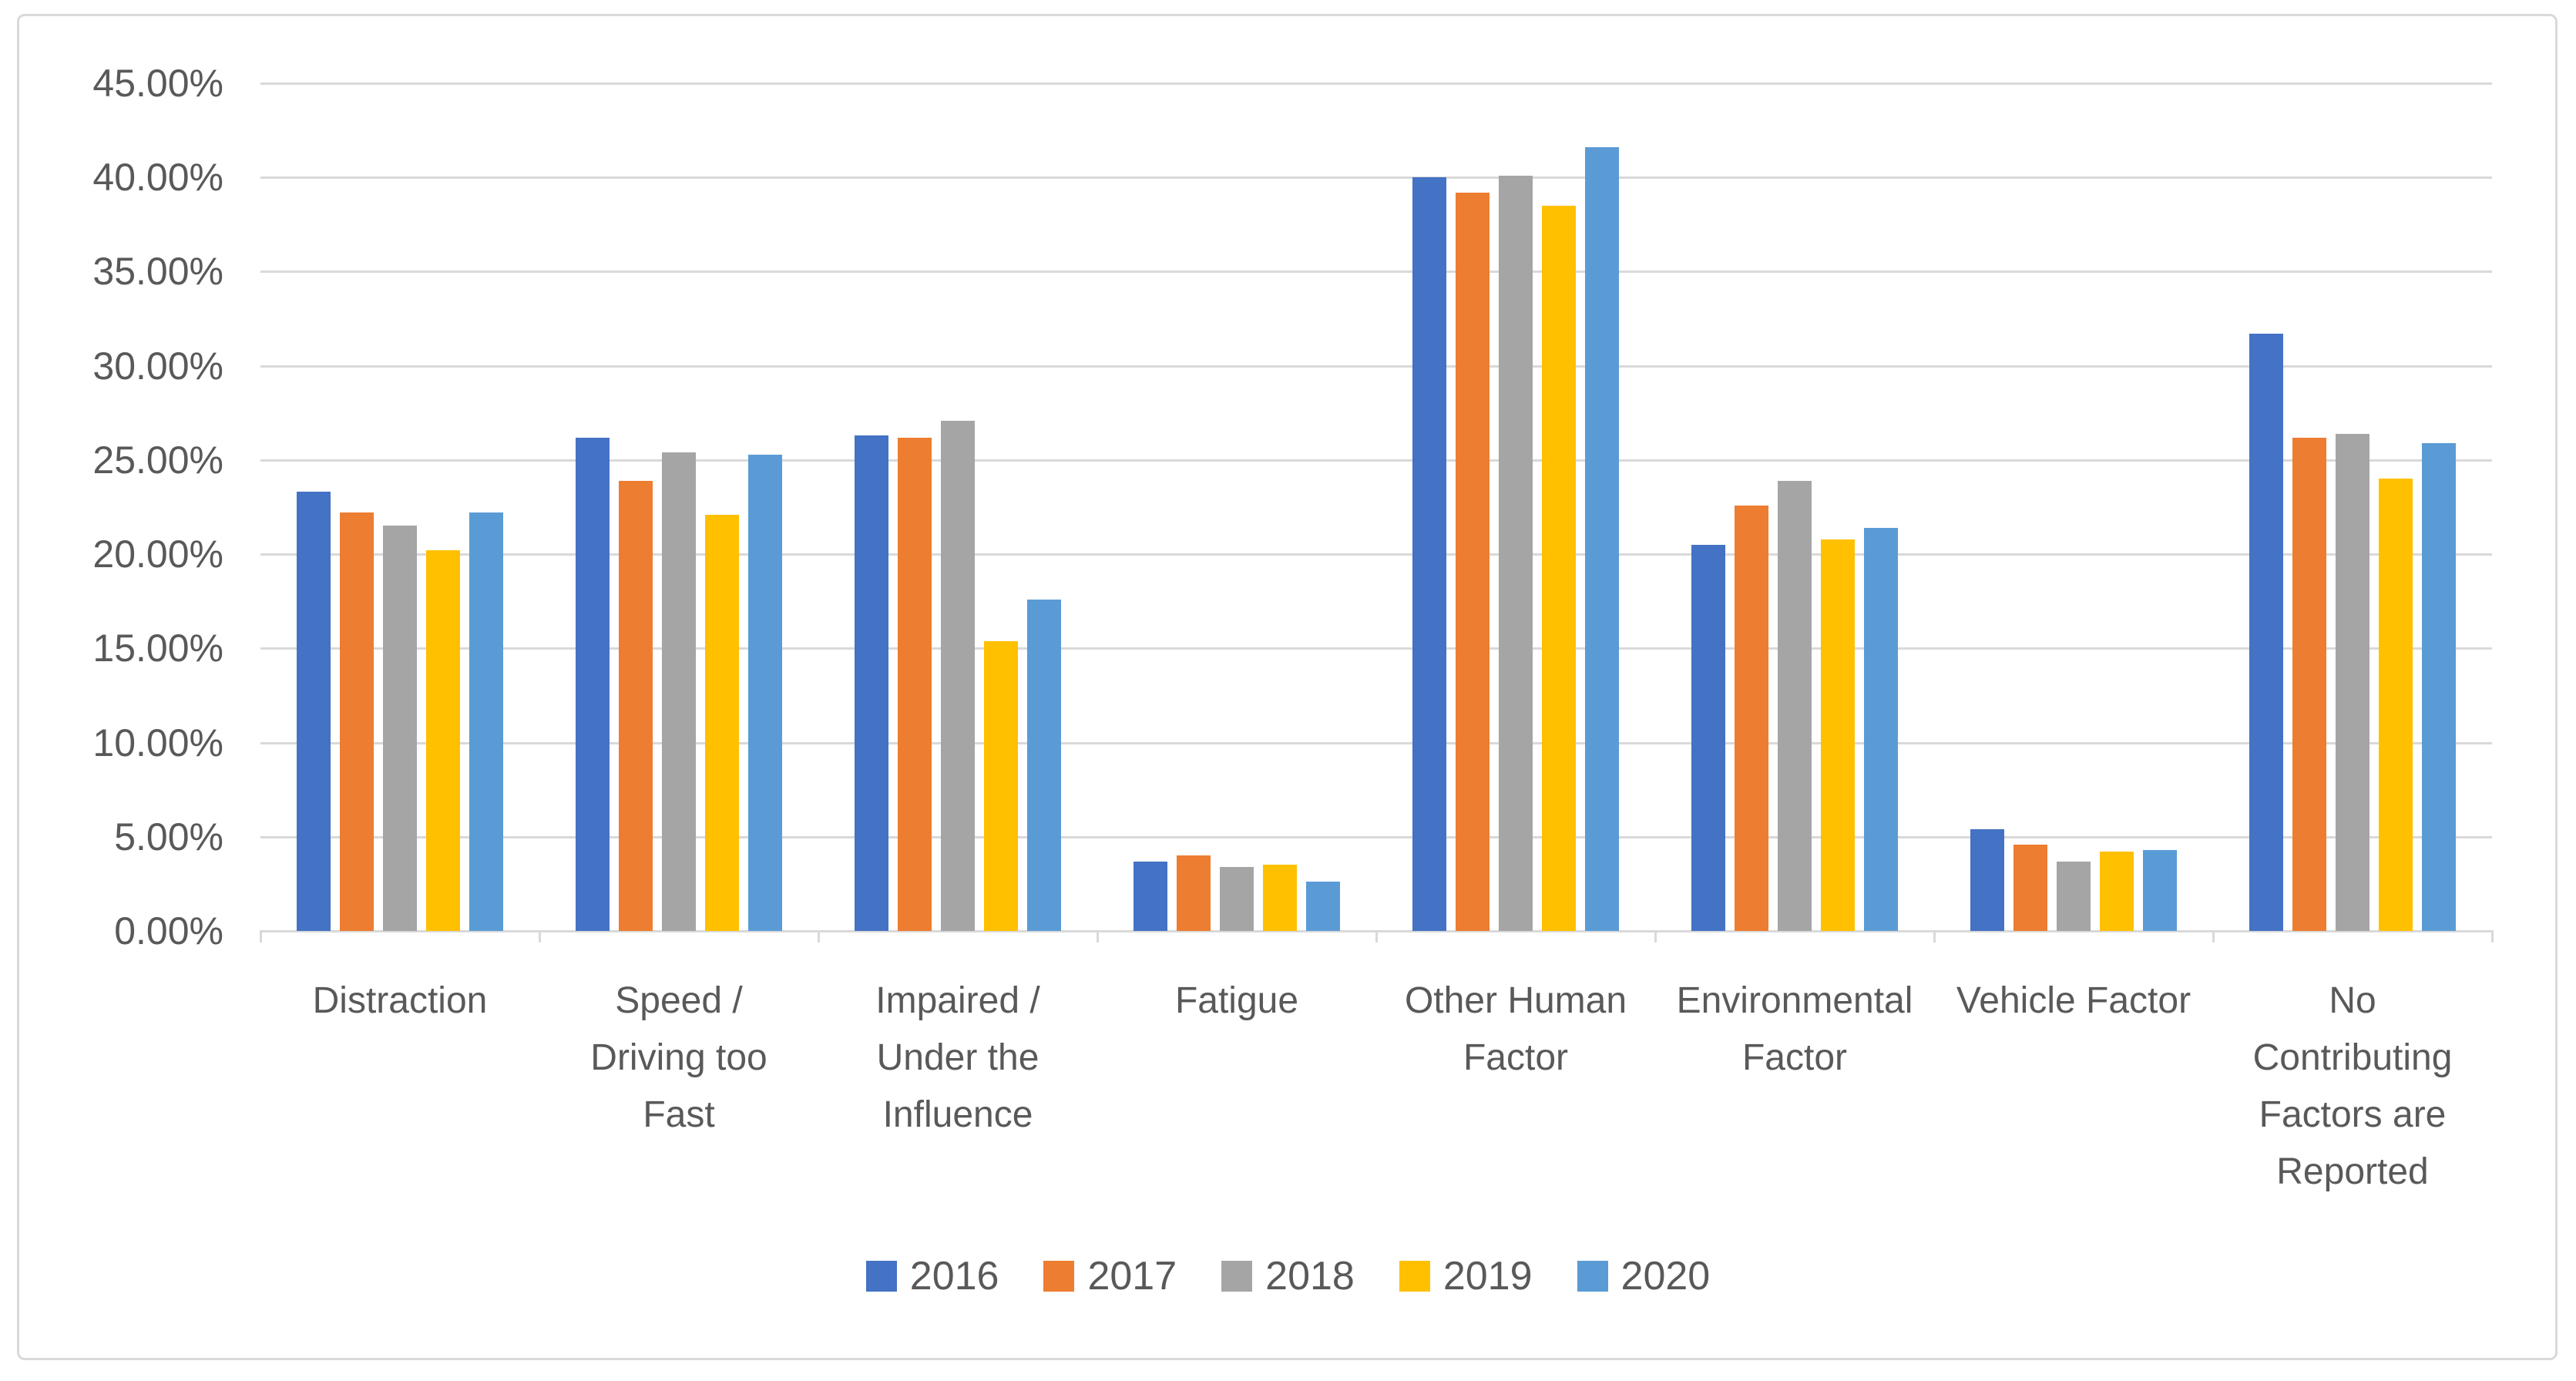 The image size is (2576, 1381). I want to click on legend-item-2019: 2019, so click(1466, 1276).